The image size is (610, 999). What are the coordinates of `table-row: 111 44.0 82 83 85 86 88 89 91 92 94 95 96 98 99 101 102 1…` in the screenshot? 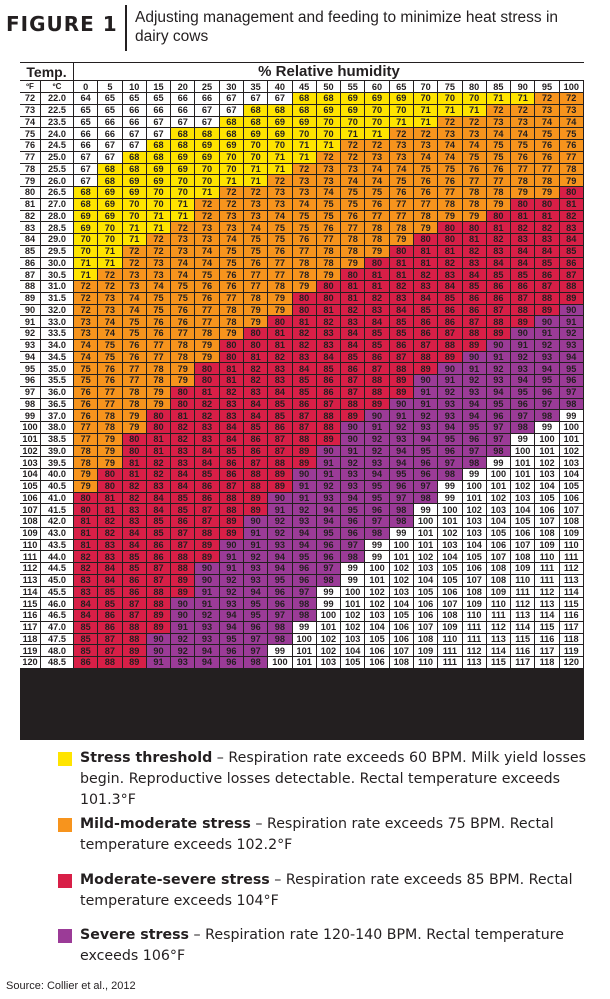 It's located at (302, 557).